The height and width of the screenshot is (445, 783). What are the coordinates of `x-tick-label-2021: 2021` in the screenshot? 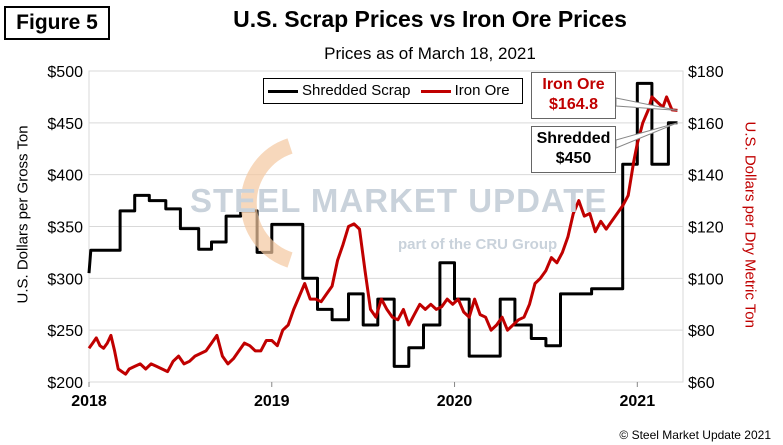 It's located at (638, 401).